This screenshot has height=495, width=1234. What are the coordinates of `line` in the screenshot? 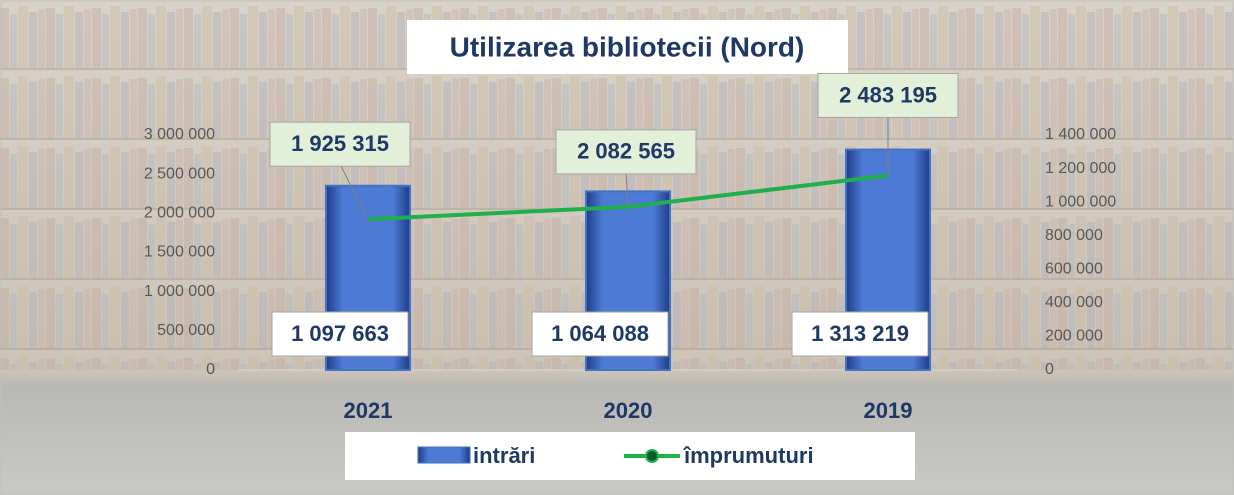 It's located at (628, 197).